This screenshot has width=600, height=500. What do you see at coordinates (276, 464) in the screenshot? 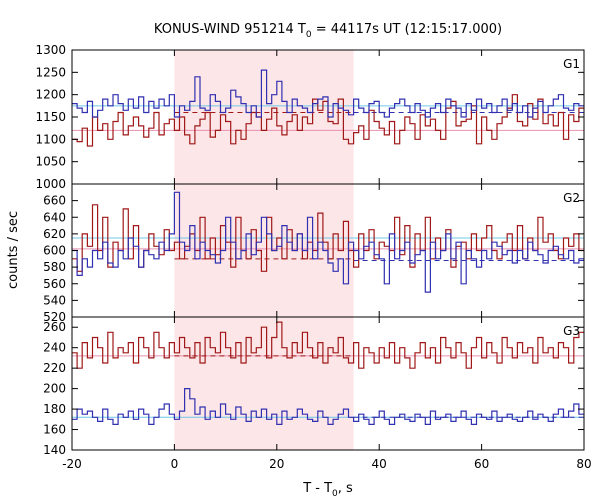
I see `x-tick-label: 20` at bounding box center [276, 464].